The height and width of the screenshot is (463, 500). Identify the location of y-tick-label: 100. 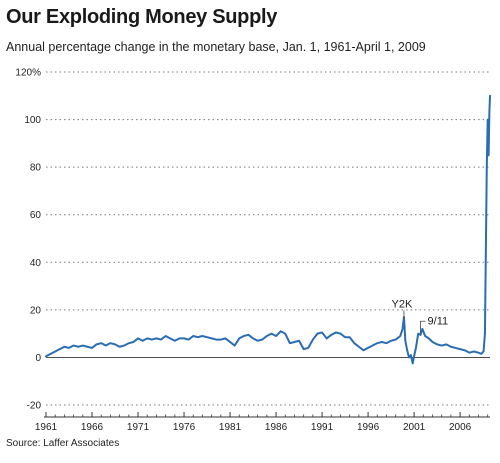
(32, 120).